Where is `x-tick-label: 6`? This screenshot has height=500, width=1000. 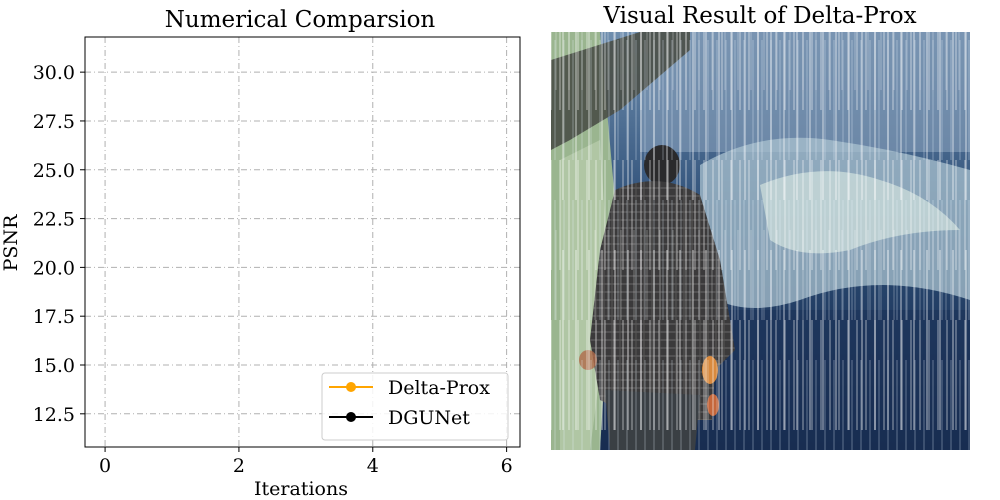 x-tick-label: 6 is located at coordinates (507, 466).